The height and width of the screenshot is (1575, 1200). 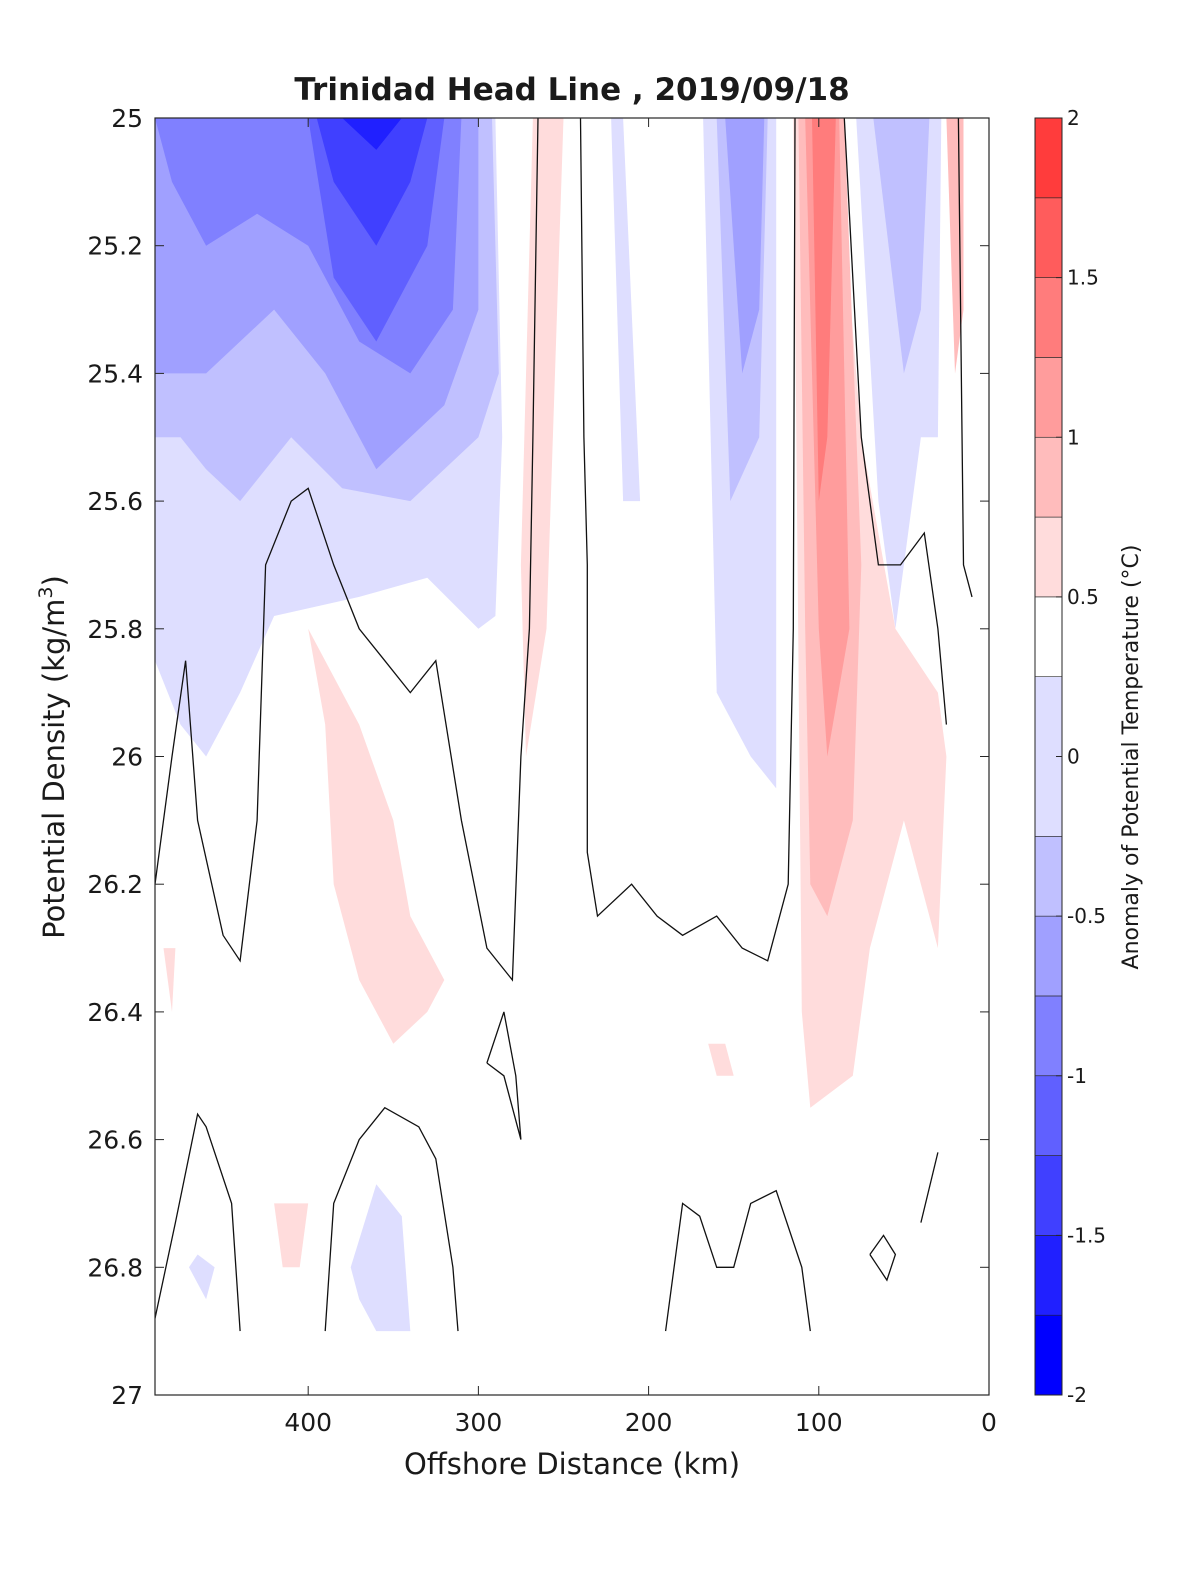 I want to click on y-tick-label: 26, so click(x=127, y=757).